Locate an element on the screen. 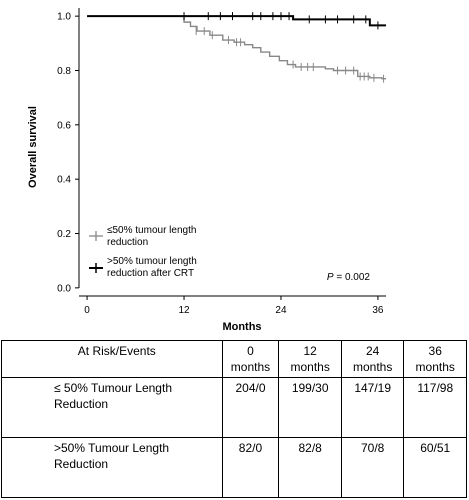  y-tick-label: 0.4 is located at coordinates (64, 180).